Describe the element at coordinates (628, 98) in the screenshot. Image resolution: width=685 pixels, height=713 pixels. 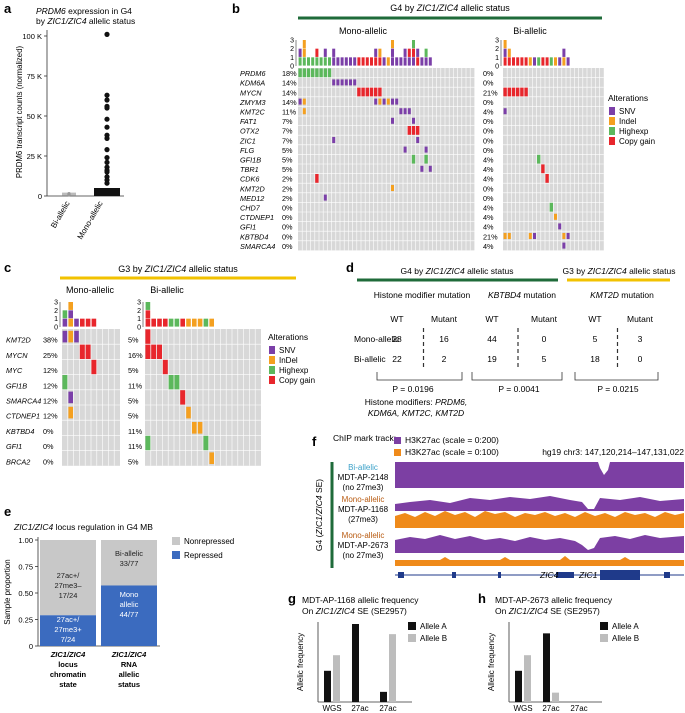
I see `panel-b-legend-title: Alterations` at that location.